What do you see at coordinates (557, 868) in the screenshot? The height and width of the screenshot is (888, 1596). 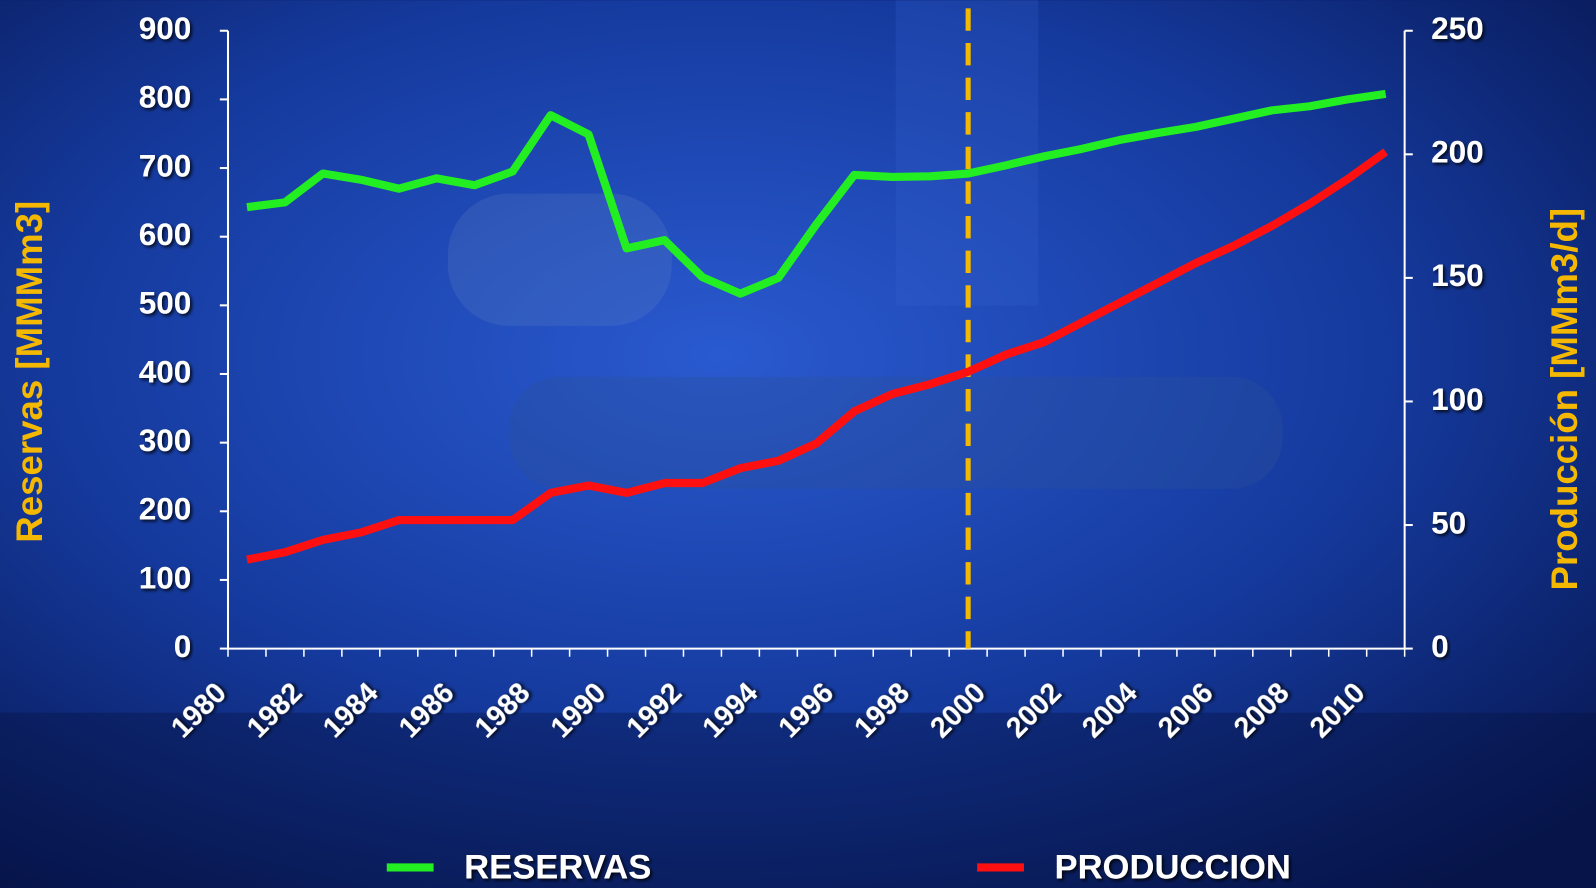 I see `legend-label: RESERVAS` at bounding box center [557, 868].